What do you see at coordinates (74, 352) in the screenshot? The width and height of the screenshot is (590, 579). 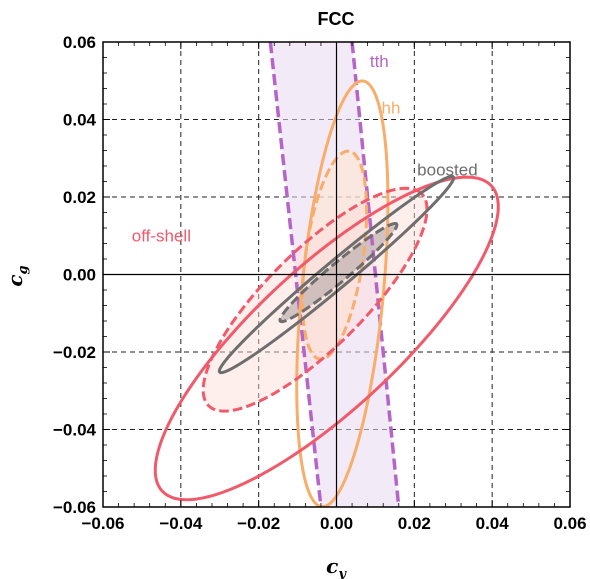 I see `y-tick-label: −0.02` at bounding box center [74, 352].